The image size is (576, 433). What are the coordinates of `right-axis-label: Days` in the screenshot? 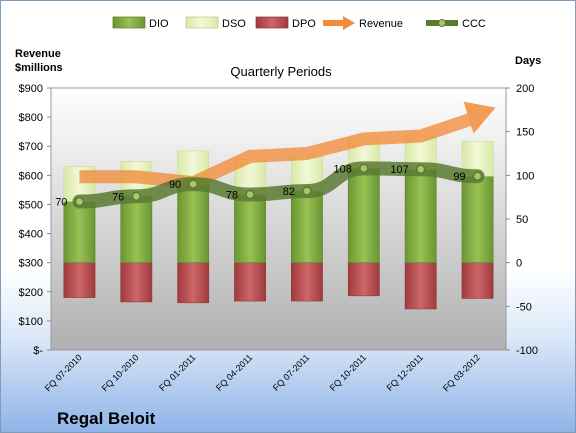 It's located at (528, 61).